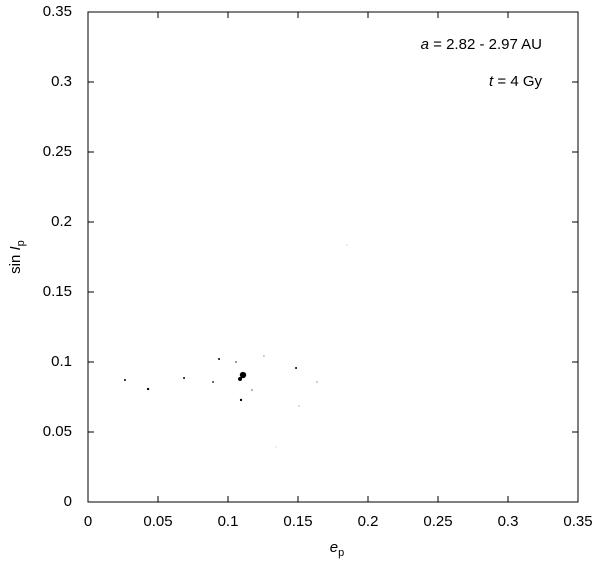  Describe the element at coordinates (68, 501) in the screenshot. I see `y-tick-label: 0` at that location.